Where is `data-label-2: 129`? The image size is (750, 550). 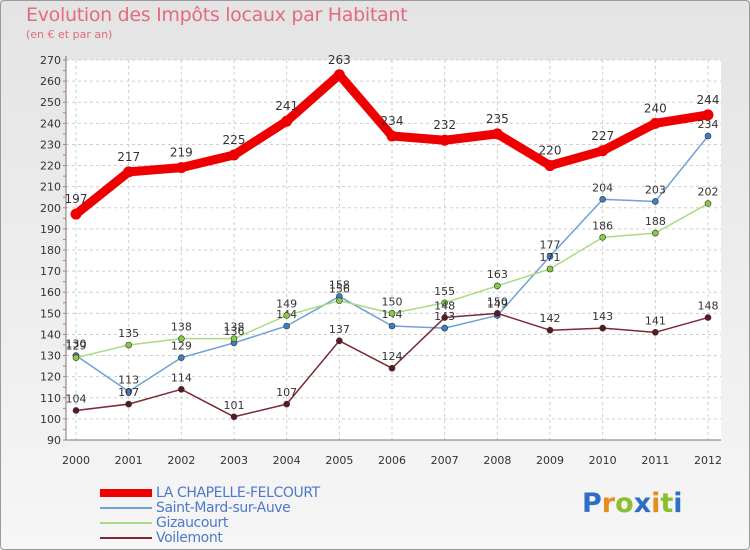
data-label-2: 129 is located at coordinates (76, 346).